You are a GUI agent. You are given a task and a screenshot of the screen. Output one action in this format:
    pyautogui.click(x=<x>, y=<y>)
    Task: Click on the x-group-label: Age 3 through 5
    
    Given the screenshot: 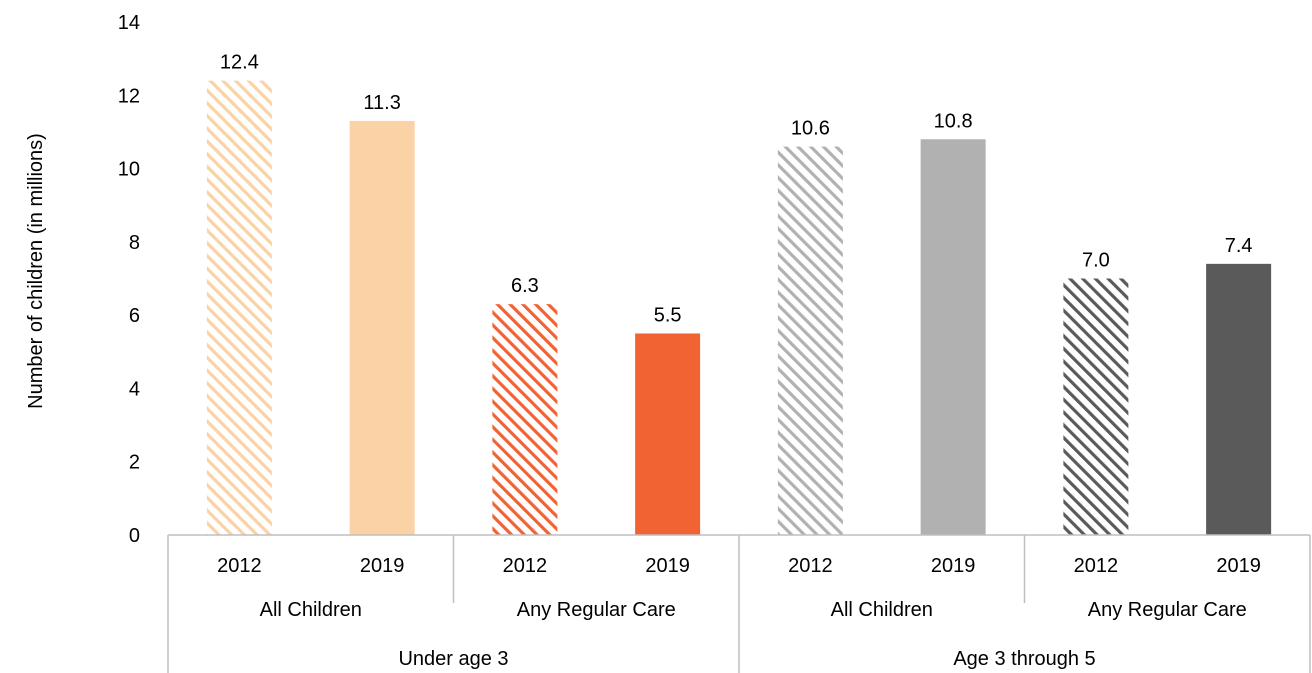 What is the action you would take?
    pyautogui.click(x=1024, y=659)
    